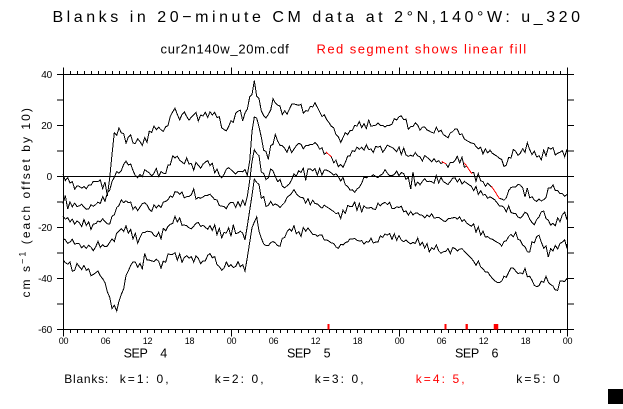 Image resolution: width=623 pixels, height=409 pixels. I want to click on svg-text: -20, so click(45, 228).